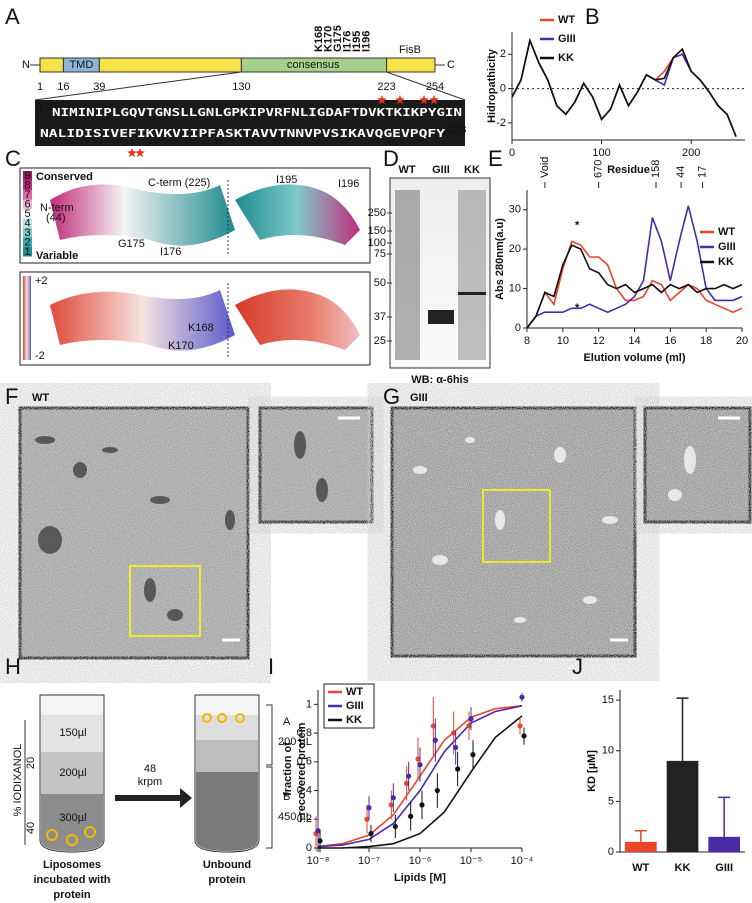 This screenshot has height=903, width=752. Describe the element at coordinates (72, 865) in the screenshot. I see `label: Liposomes` at that location.